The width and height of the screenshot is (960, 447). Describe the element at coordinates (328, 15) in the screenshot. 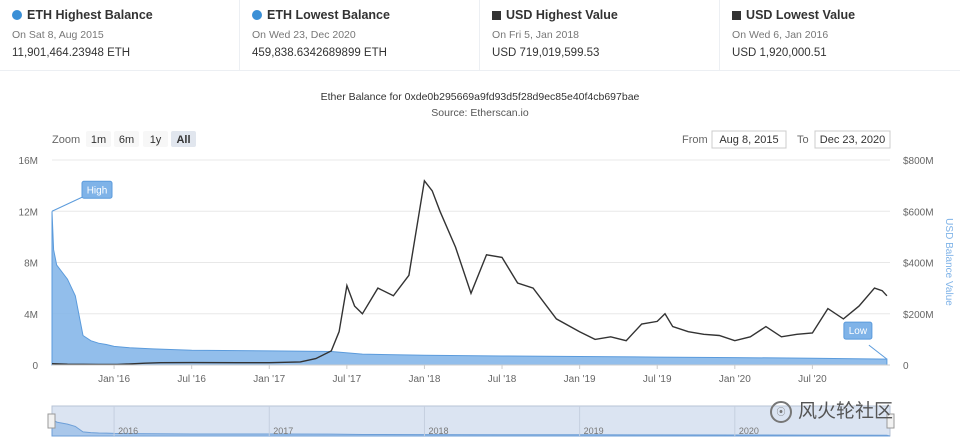

I see `stat-title: ETH Lowest Balance` at that location.